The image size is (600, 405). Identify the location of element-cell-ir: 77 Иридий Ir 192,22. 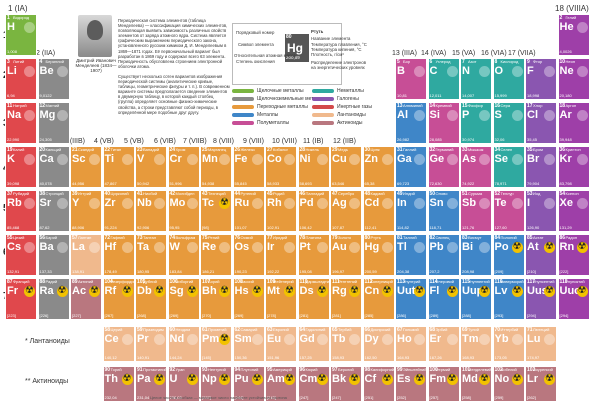
(281, 255).